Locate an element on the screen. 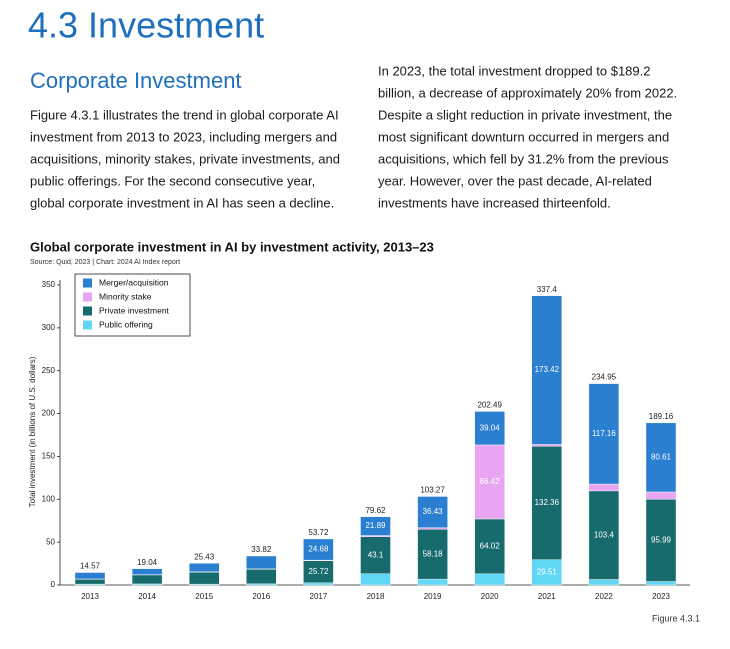 This screenshot has height=649, width=730. y-tick-label: 350 is located at coordinates (49, 284).